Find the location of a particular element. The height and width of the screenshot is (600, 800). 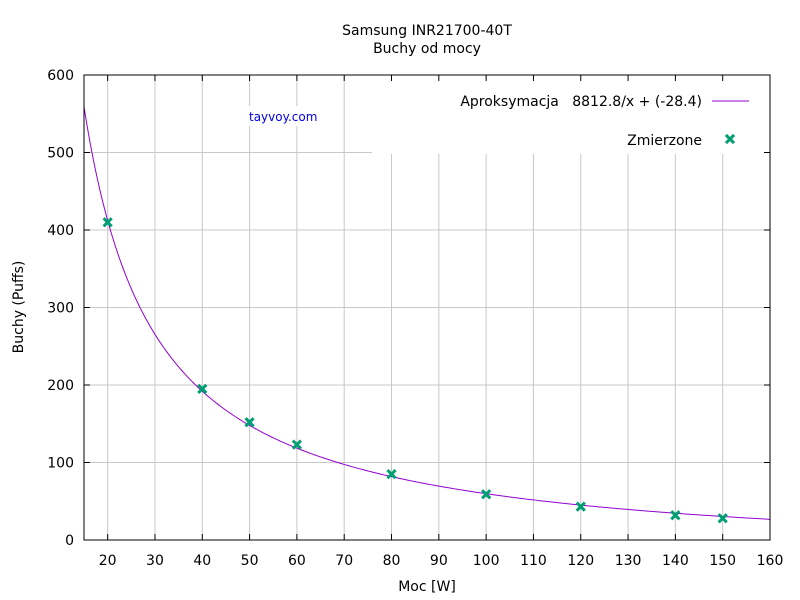

x-tick-label: 20 is located at coordinates (108, 561).